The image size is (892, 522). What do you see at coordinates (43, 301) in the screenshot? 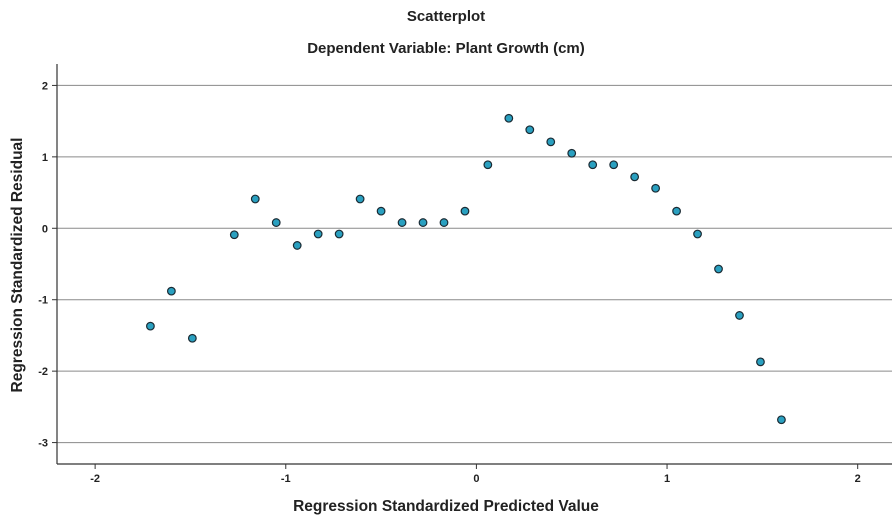
I see `y-tick-label: -1` at bounding box center [43, 301].